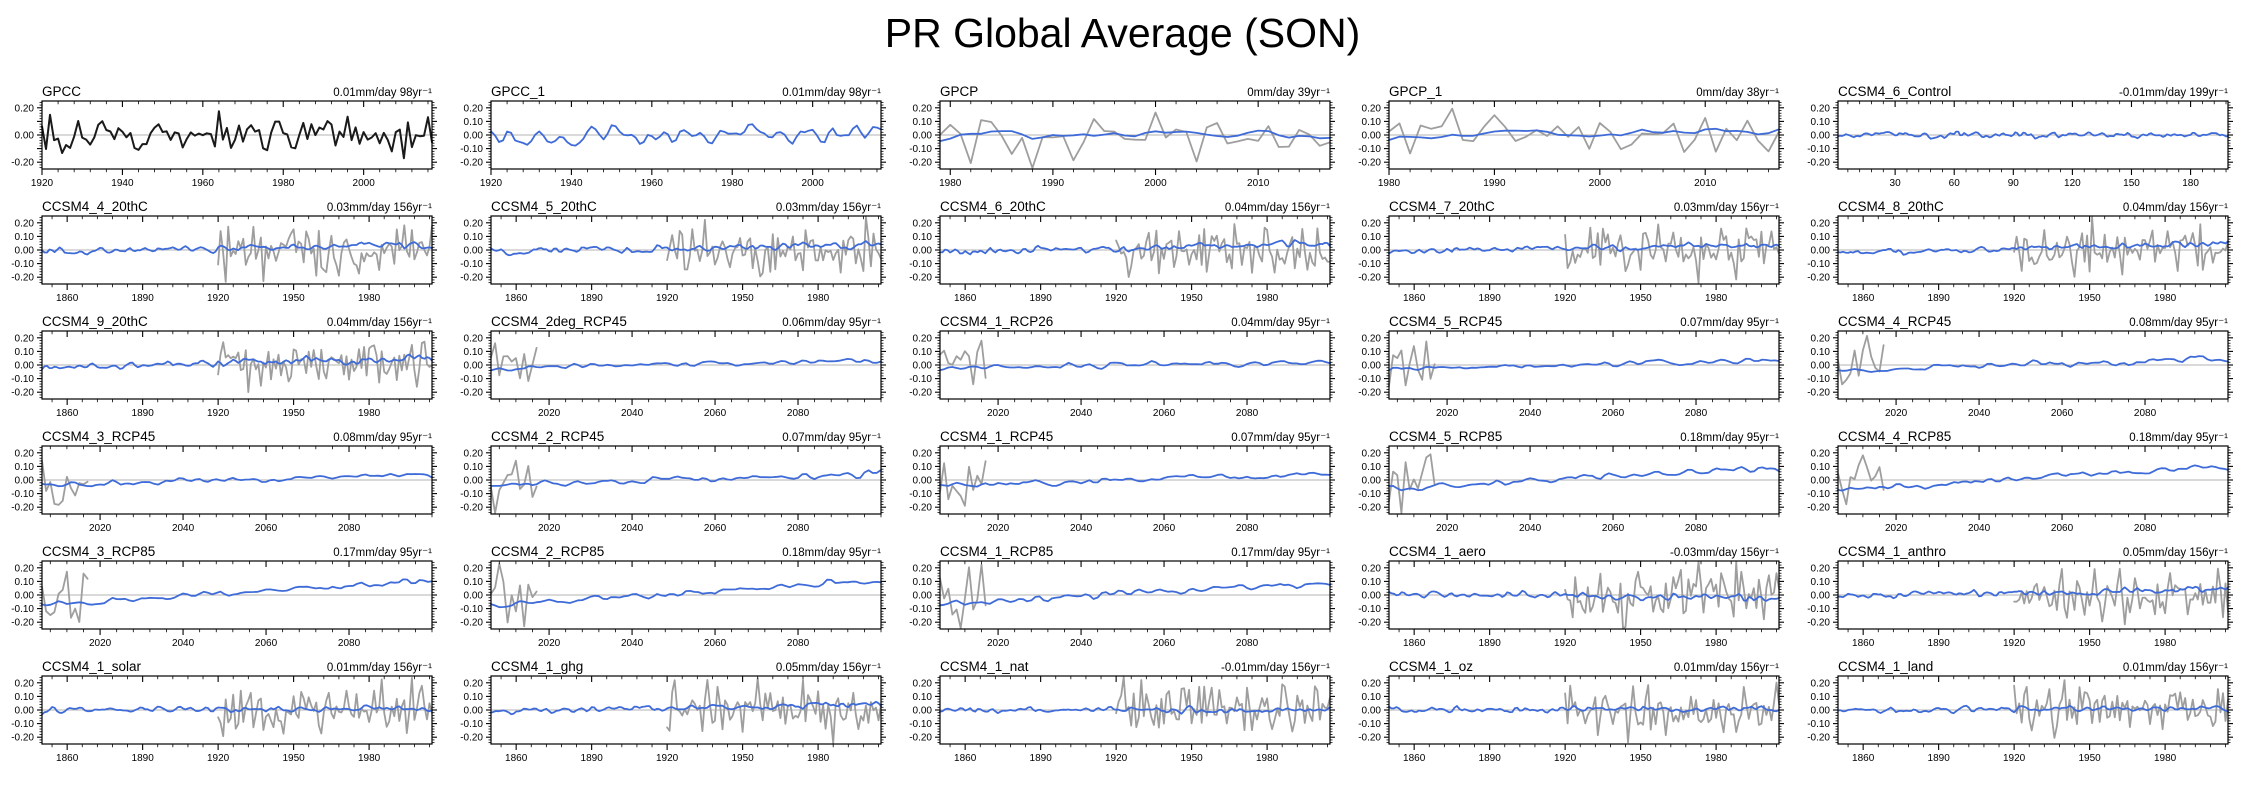  Describe the element at coordinates (1122, 205) in the screenshot. I see `panel-header: CCSM4_6_20thC 0.04mm/day 156yr⁻¹` at that location.